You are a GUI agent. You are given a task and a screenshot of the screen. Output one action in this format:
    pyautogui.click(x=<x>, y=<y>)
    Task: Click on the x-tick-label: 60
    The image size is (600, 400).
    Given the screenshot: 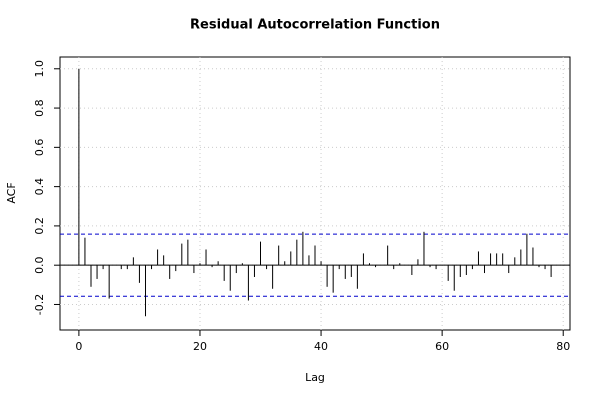 What is the action you would take?
    pyautogui.click(x=442, y=346)
    